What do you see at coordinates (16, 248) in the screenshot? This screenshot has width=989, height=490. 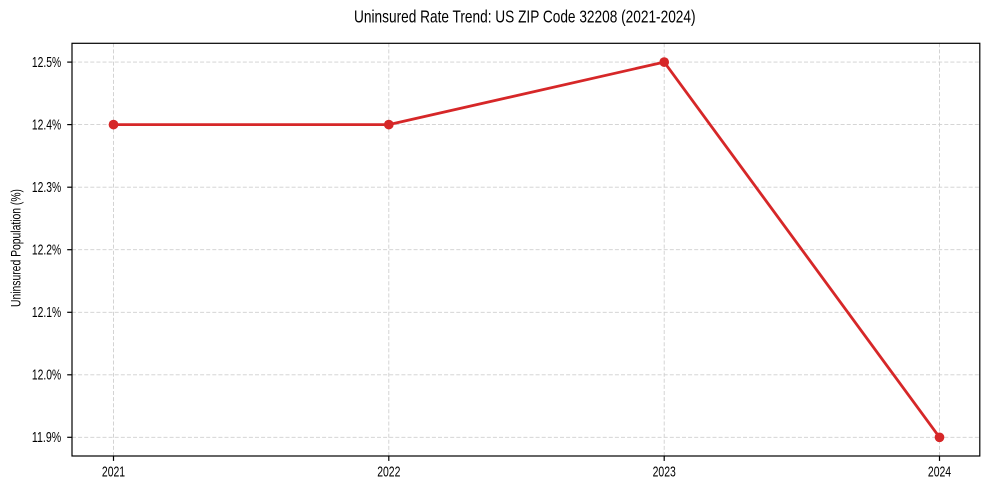 I see `svg-text: Uninsured Population (%)` at bounding box center [16, 248].